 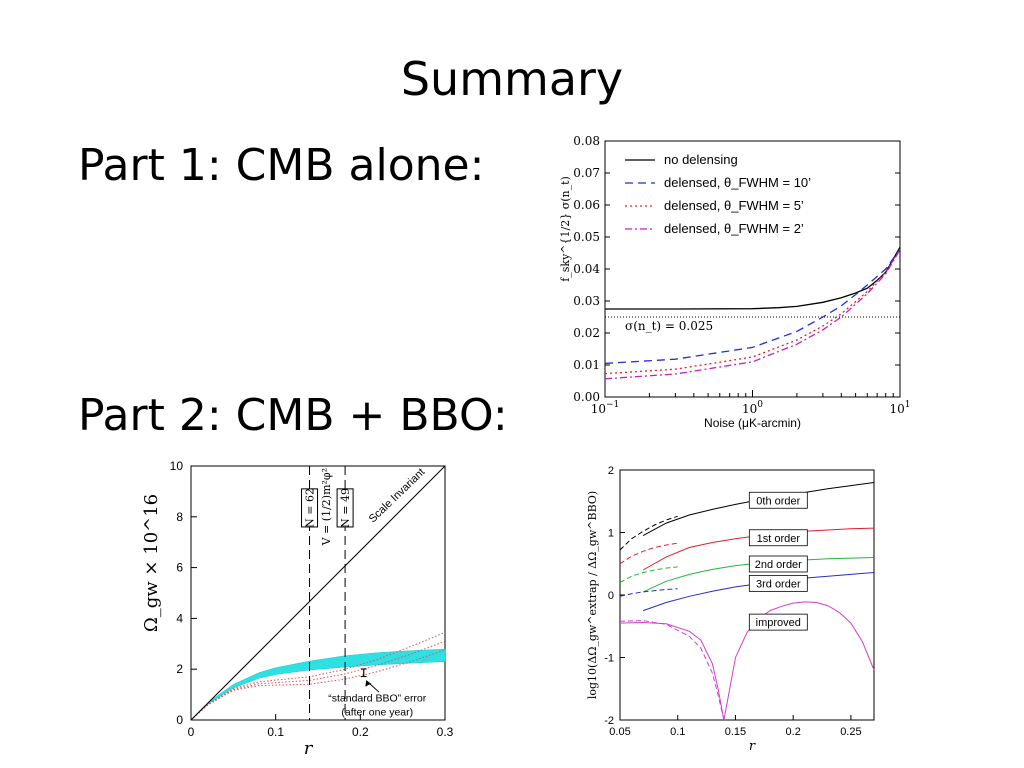 I want to click on y-tick-label: -1, so click(x=609, y=659).